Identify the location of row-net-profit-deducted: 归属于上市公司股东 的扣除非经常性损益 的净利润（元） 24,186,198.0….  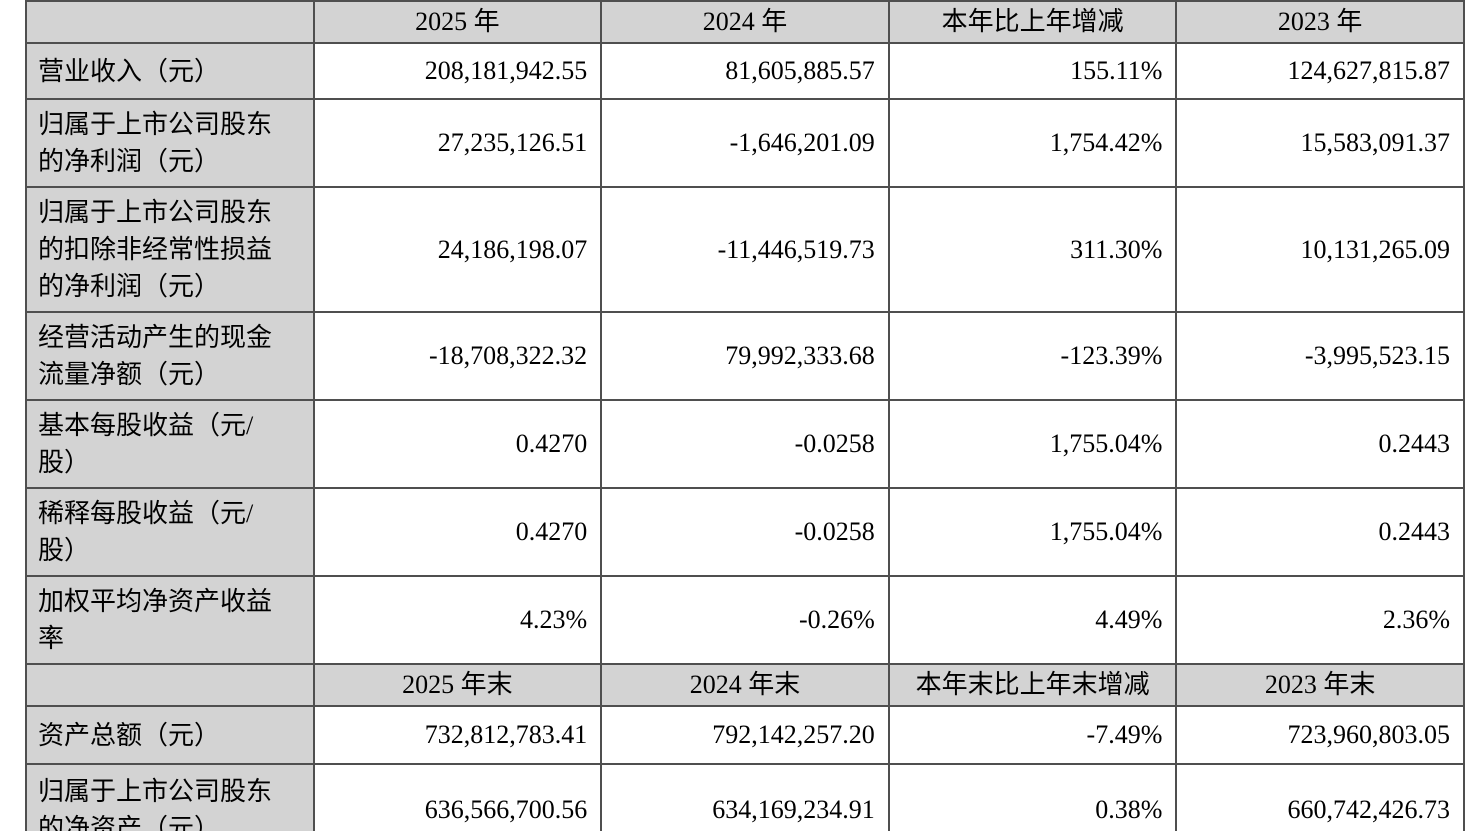
(745, 249).